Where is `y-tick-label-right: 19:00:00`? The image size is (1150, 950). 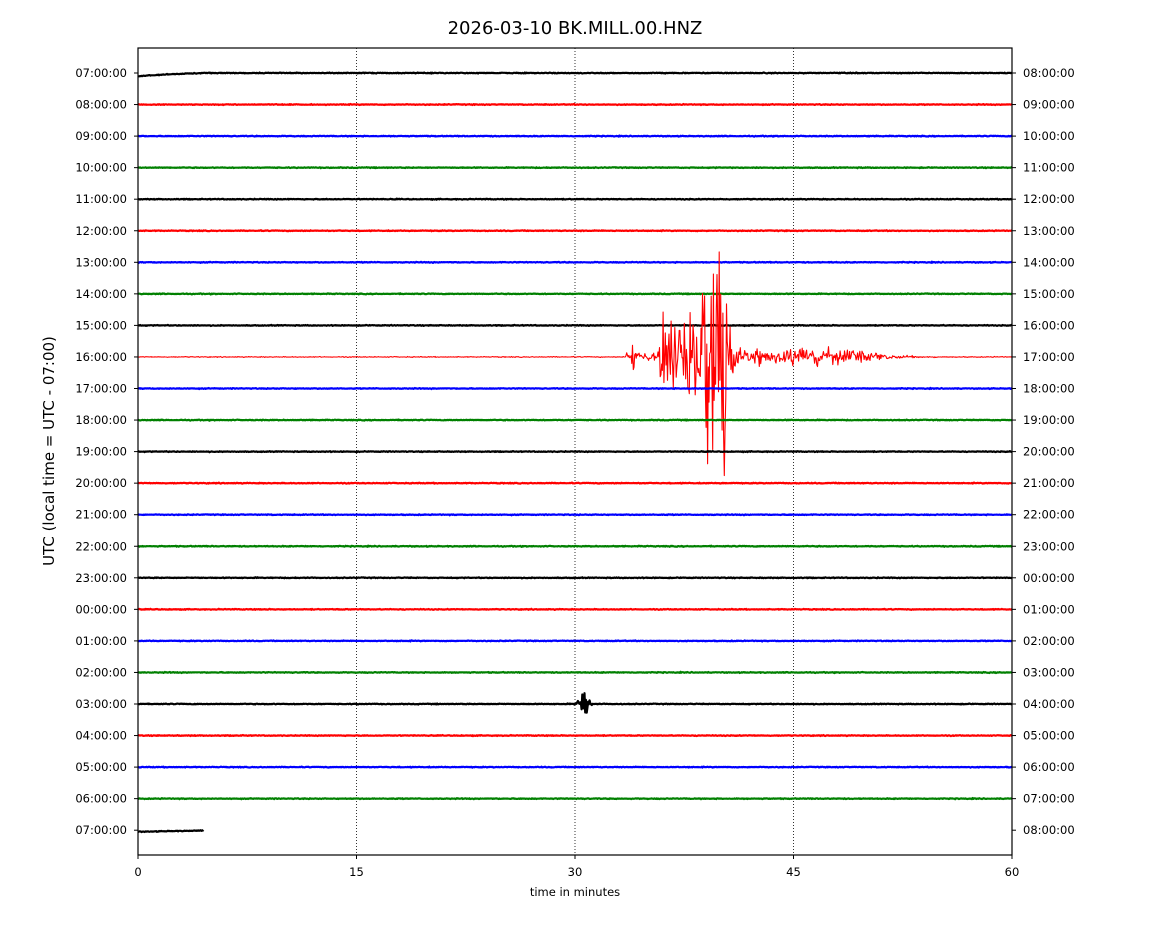 y-tick-label-right: 19:00:00 is located at coordinates (1049, 420).